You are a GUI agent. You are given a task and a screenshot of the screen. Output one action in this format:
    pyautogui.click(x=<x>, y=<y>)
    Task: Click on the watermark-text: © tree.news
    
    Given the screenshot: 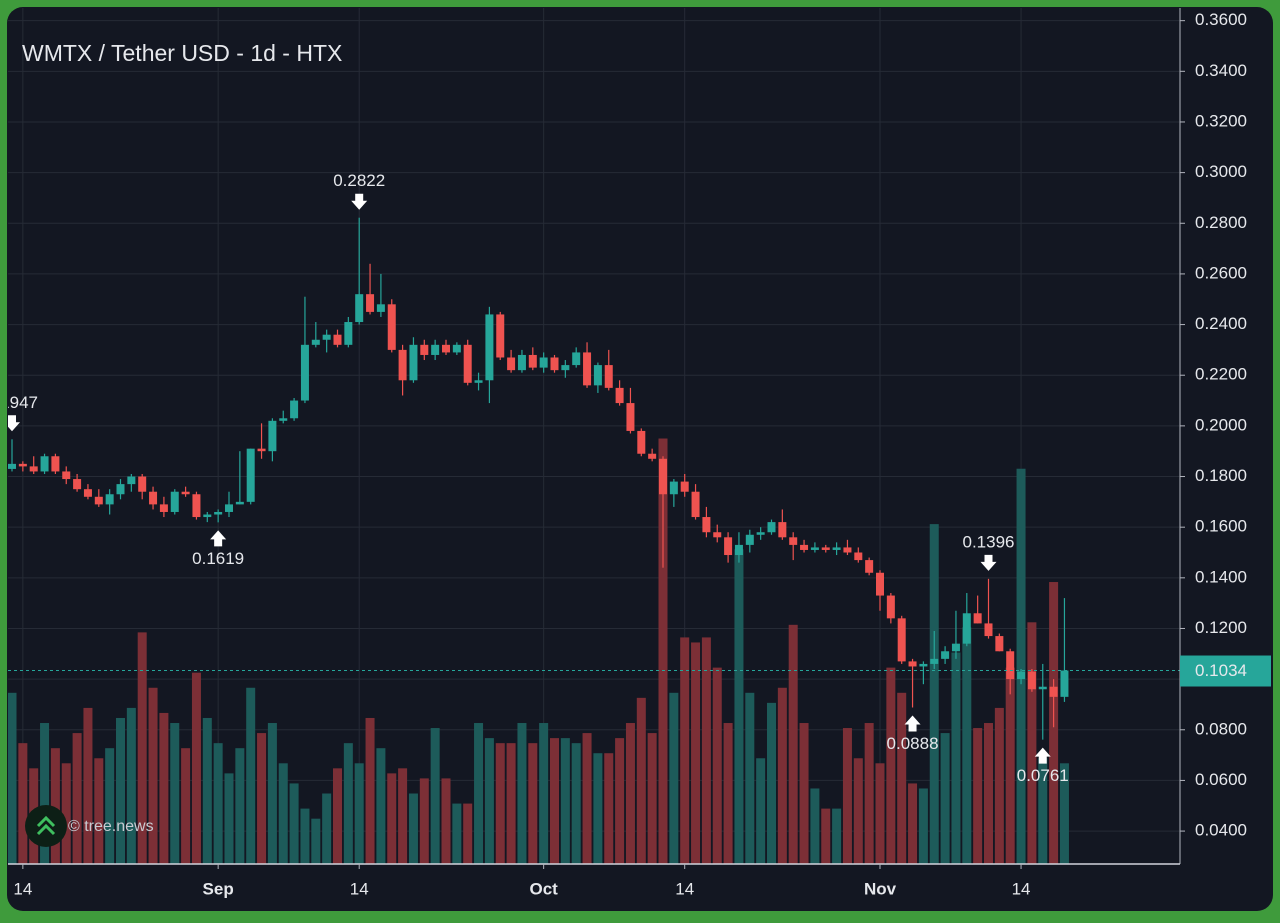 What is the action you would take?
    pyautogui.click(x=111, y=826)
    